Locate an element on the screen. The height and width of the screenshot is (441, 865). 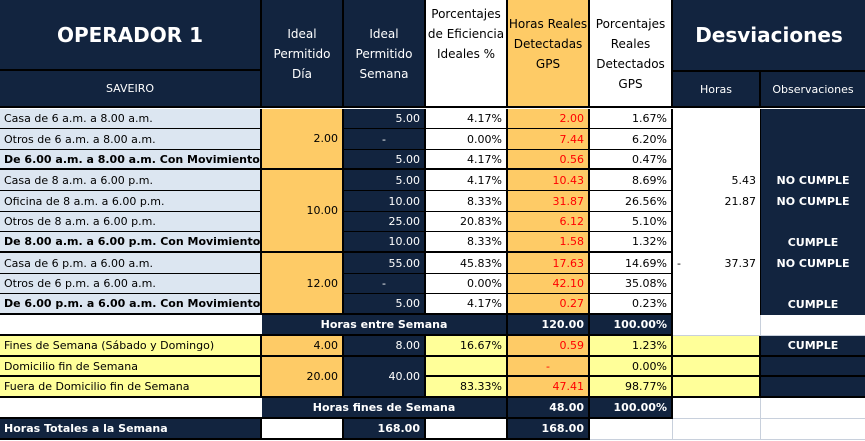
col-header-pct-reales: Porcentajes Reales Detectados GPS is located at coordinates (631, 54).